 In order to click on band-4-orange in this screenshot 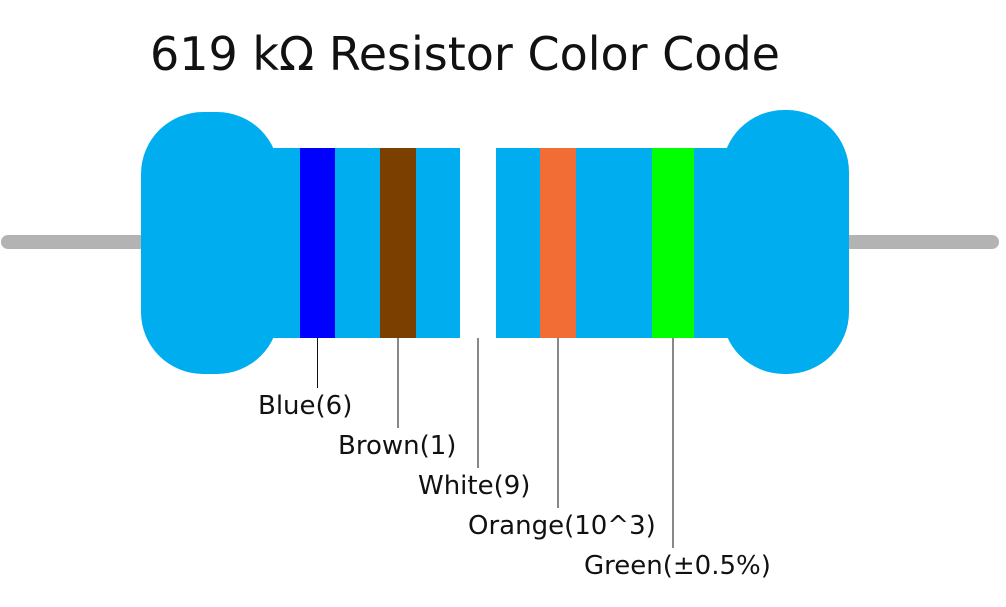, I will do `click(558, 243)`.